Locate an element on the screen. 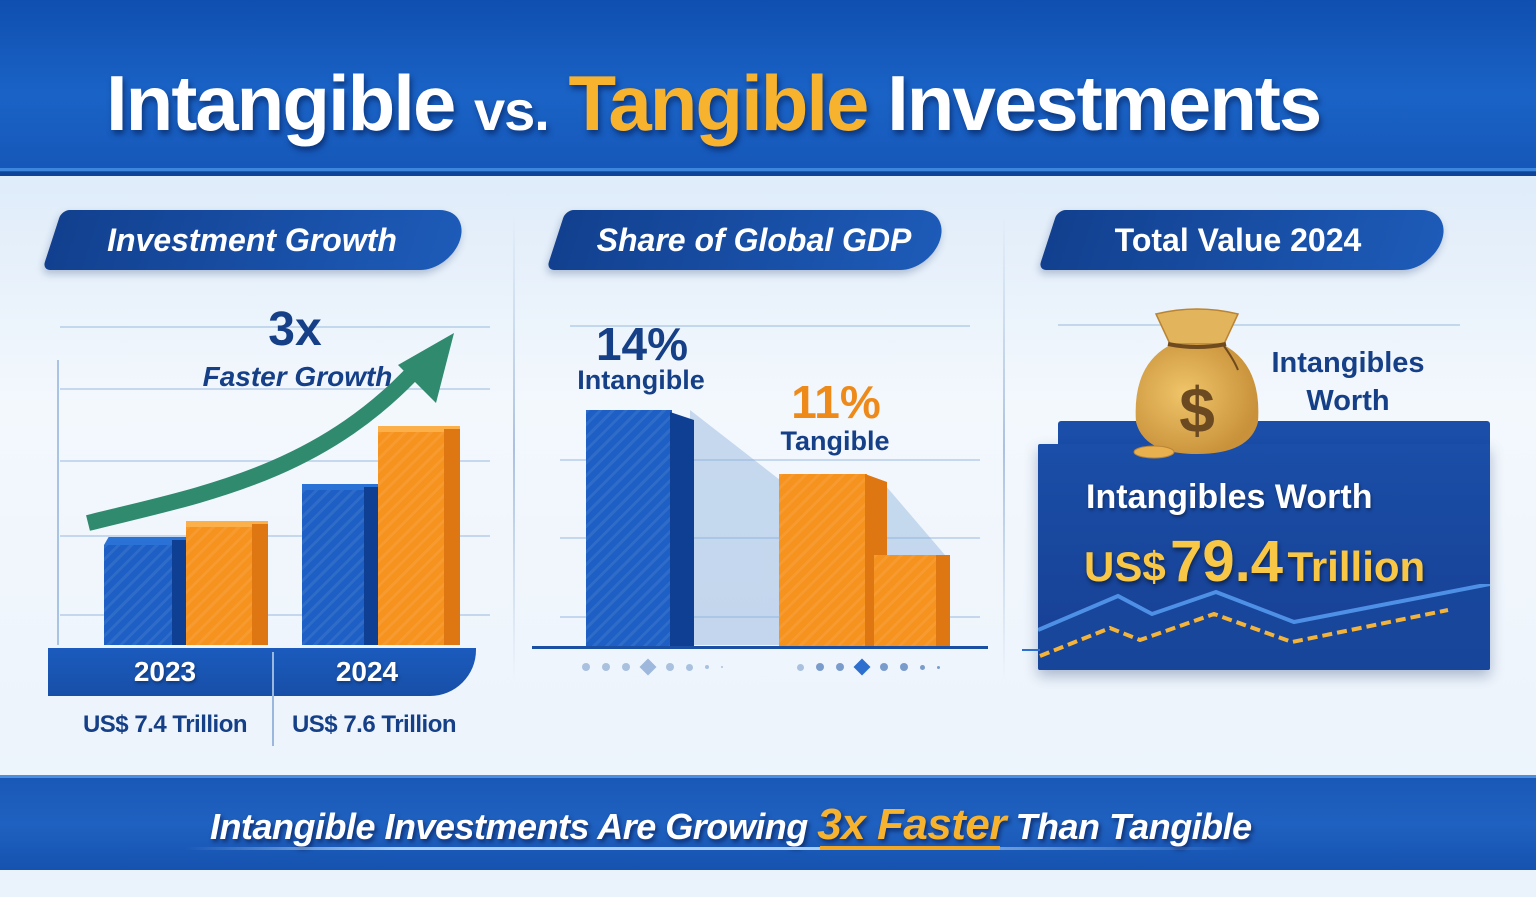 This screenshot has width=1536, height=897. title-investments: Investments is located at coordinates (1104, 103).